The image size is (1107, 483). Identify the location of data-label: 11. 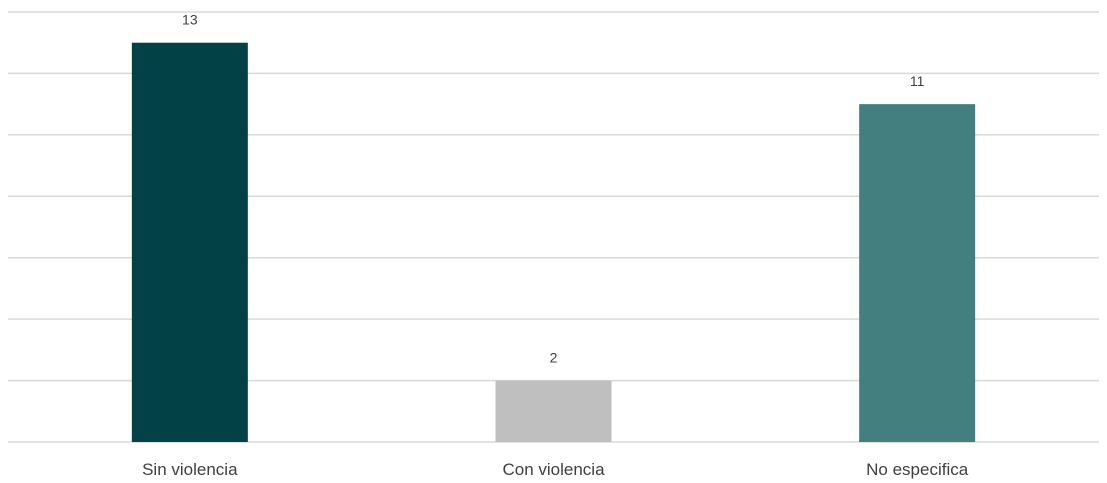
(917, 81).